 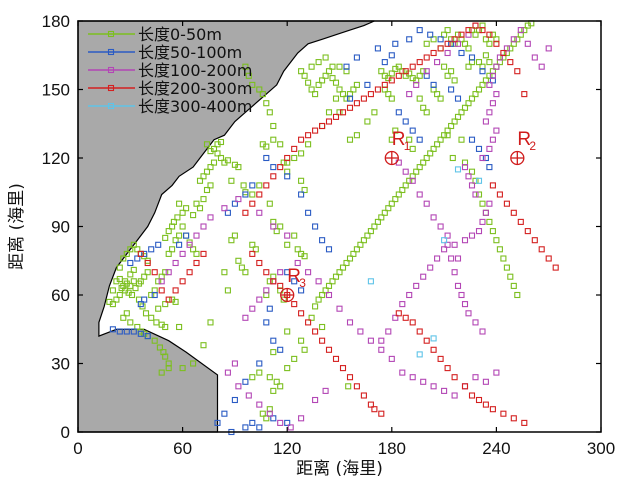 What do you see at coordinates (399, 139) in the screenshot?
I see `radar-label: R` at bounding box center [399, 139].